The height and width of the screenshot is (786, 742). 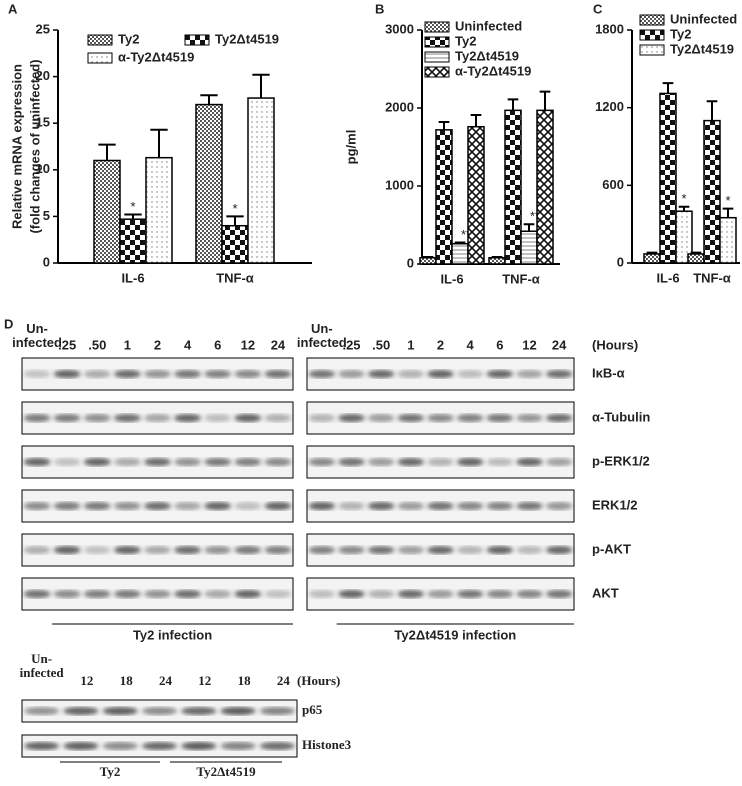 What do you see at coordinates (471, 344) in the screenshot?
I see `lane-label: 4` at bounding box center [471, 344].